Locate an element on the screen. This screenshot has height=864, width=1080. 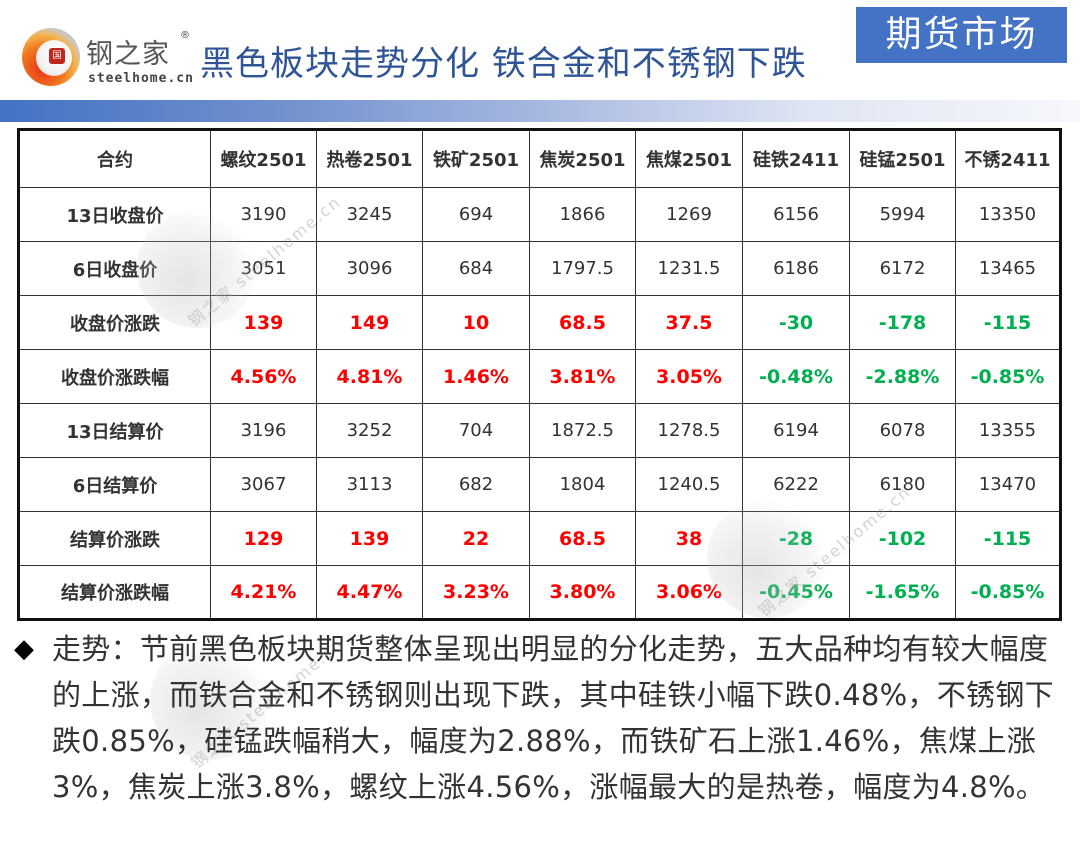
table-row: 6日结算价 3067 3113 682 1804 1240.5 6222 6180 13470 is located at coordinates (539, 484).